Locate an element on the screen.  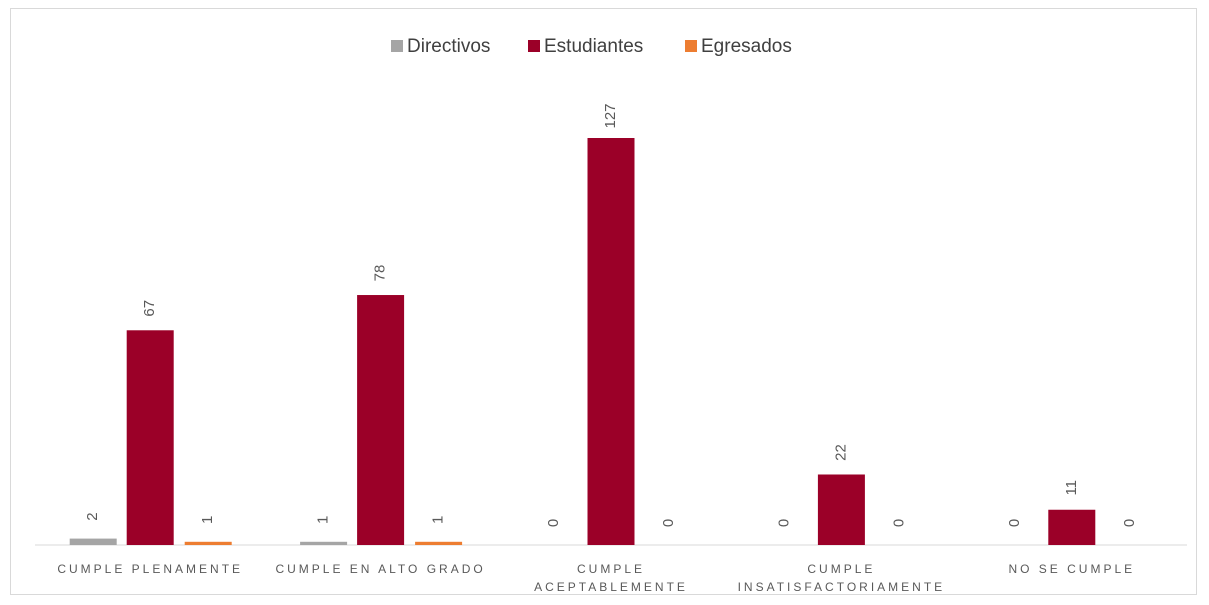
x-tick-label: CUMPLE EN ALTO GRADO is located at coordinates (380, 569).